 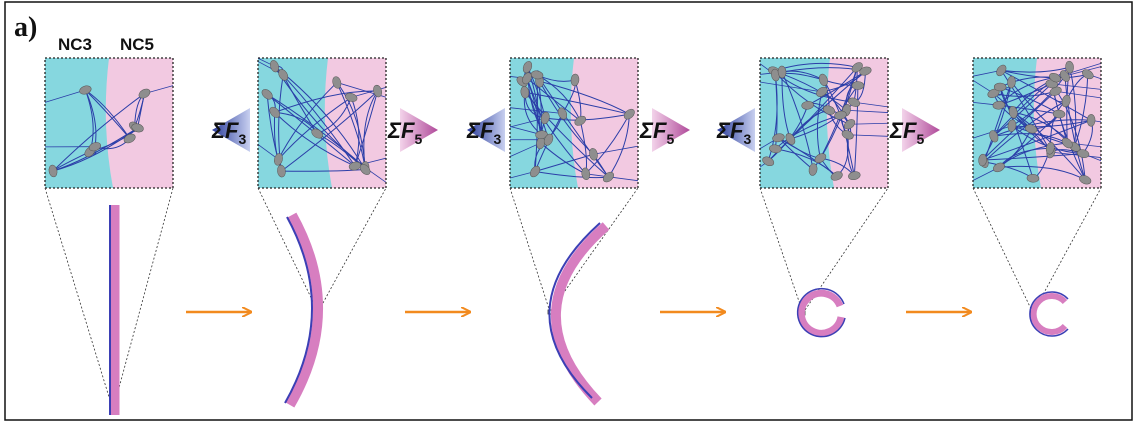 What do you see at coordinates (747, 139) in the screenshot?
I see `force-subscript: 3` at bounding box center [747, 139].